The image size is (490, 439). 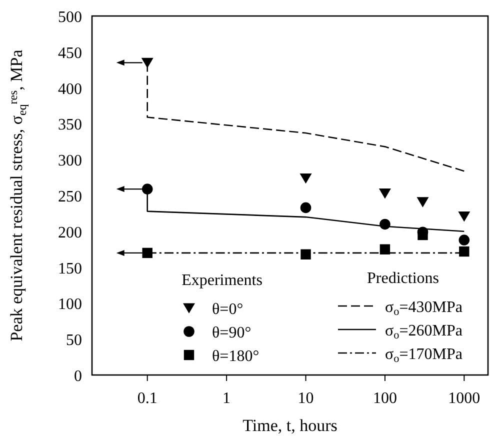 I want to click on text: Experiments, so click(x=222, y=280).